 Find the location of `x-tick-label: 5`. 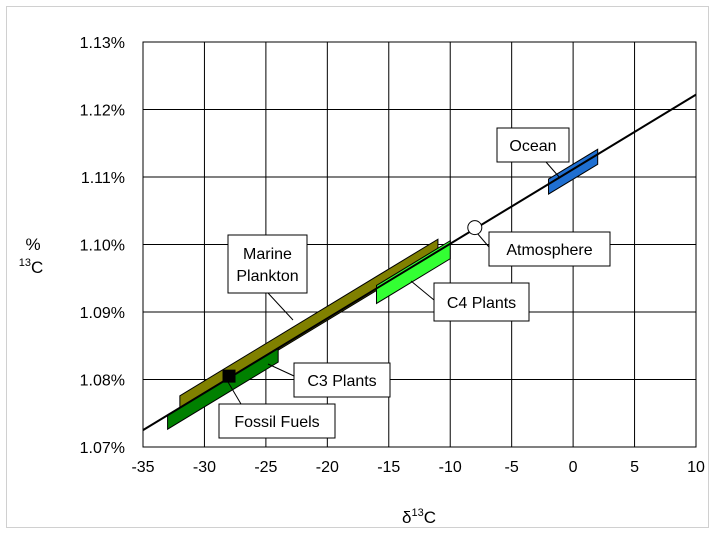

x-tick-label: 5 is located at coordinates (634, 467).